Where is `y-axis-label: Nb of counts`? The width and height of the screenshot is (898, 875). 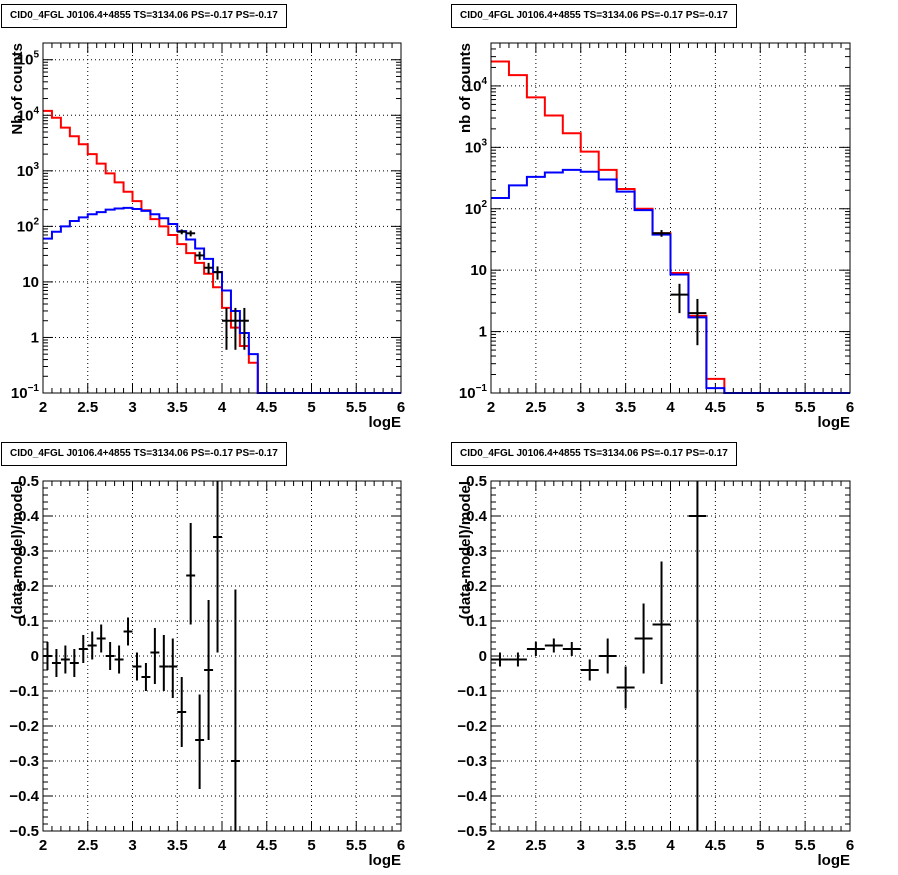
y-axis-label: Nb of counts is located at coordinates (17, 89).